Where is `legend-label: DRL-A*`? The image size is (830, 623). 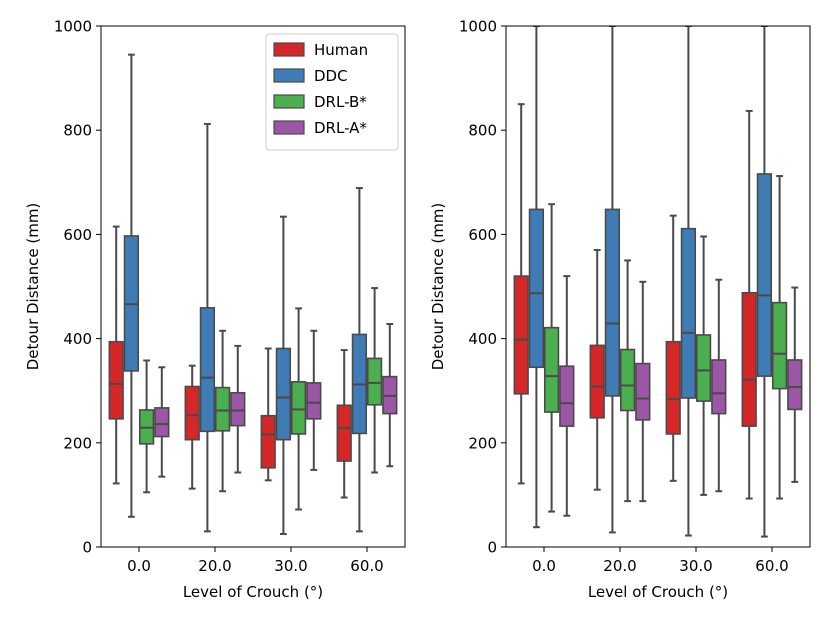
legend-label: DRL-A* is located at coordinates (340, 128).